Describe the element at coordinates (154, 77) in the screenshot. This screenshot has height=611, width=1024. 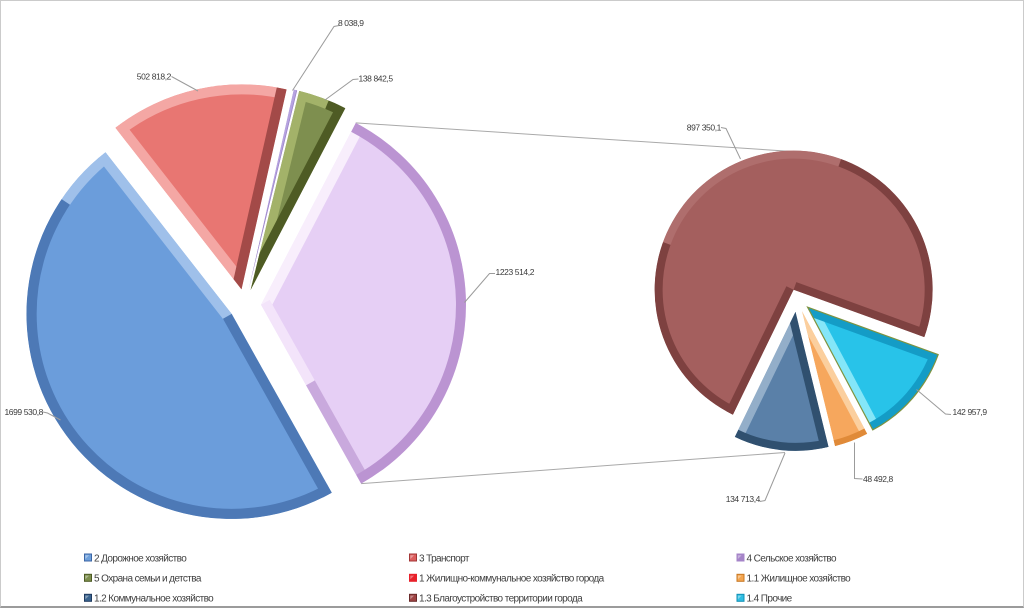
I see `svg-text: 502 818,2` at that location.